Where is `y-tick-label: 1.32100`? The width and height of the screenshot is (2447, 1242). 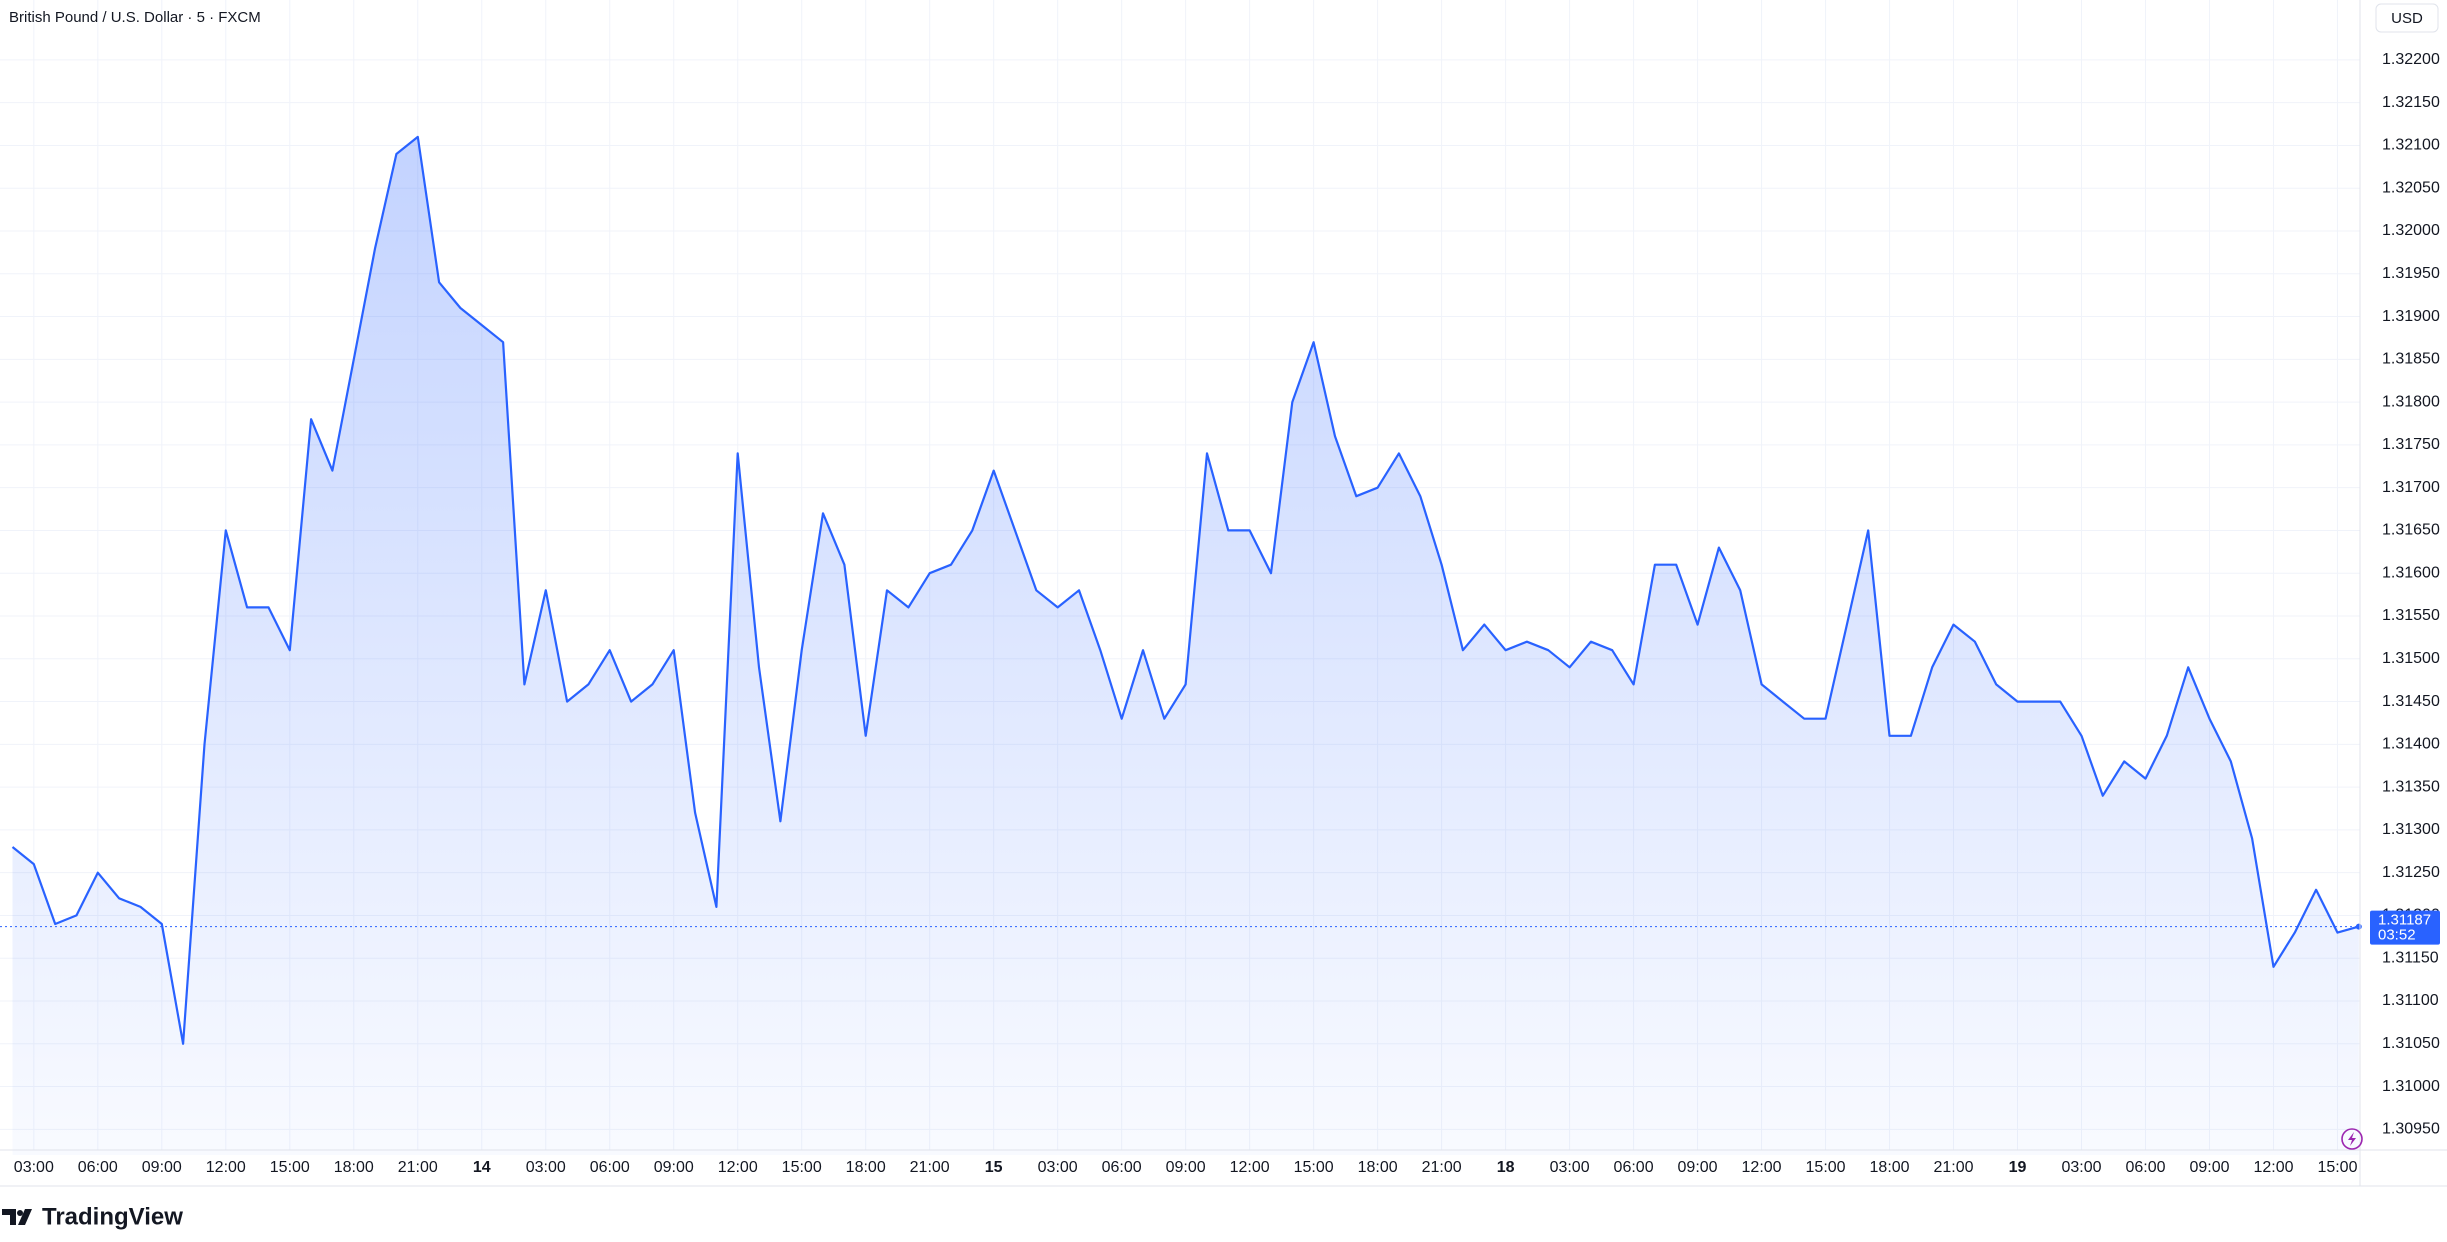
y-tick-label: 1.32100 is located at coordinates (2411, 145).